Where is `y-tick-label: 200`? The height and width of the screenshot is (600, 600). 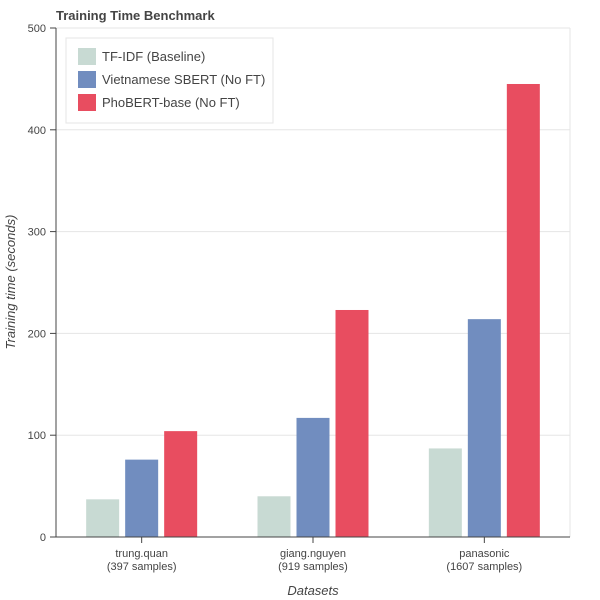
y-tick-label: 200 is located at coordinates (37, 334).